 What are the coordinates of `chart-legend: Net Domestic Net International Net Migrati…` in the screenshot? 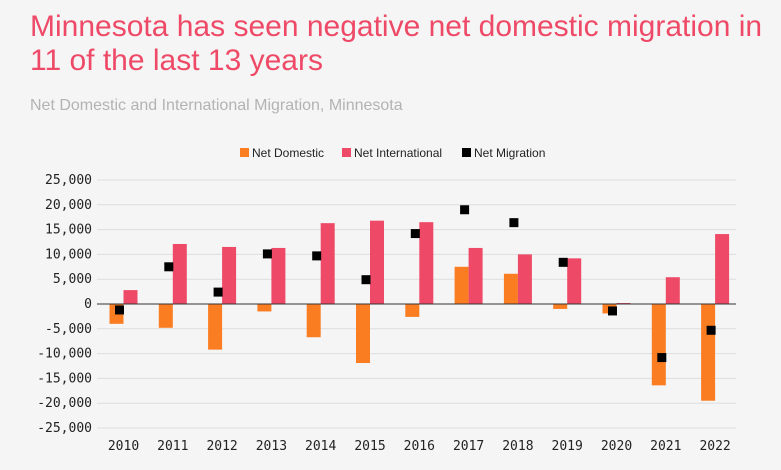 It's located at (392, 153).